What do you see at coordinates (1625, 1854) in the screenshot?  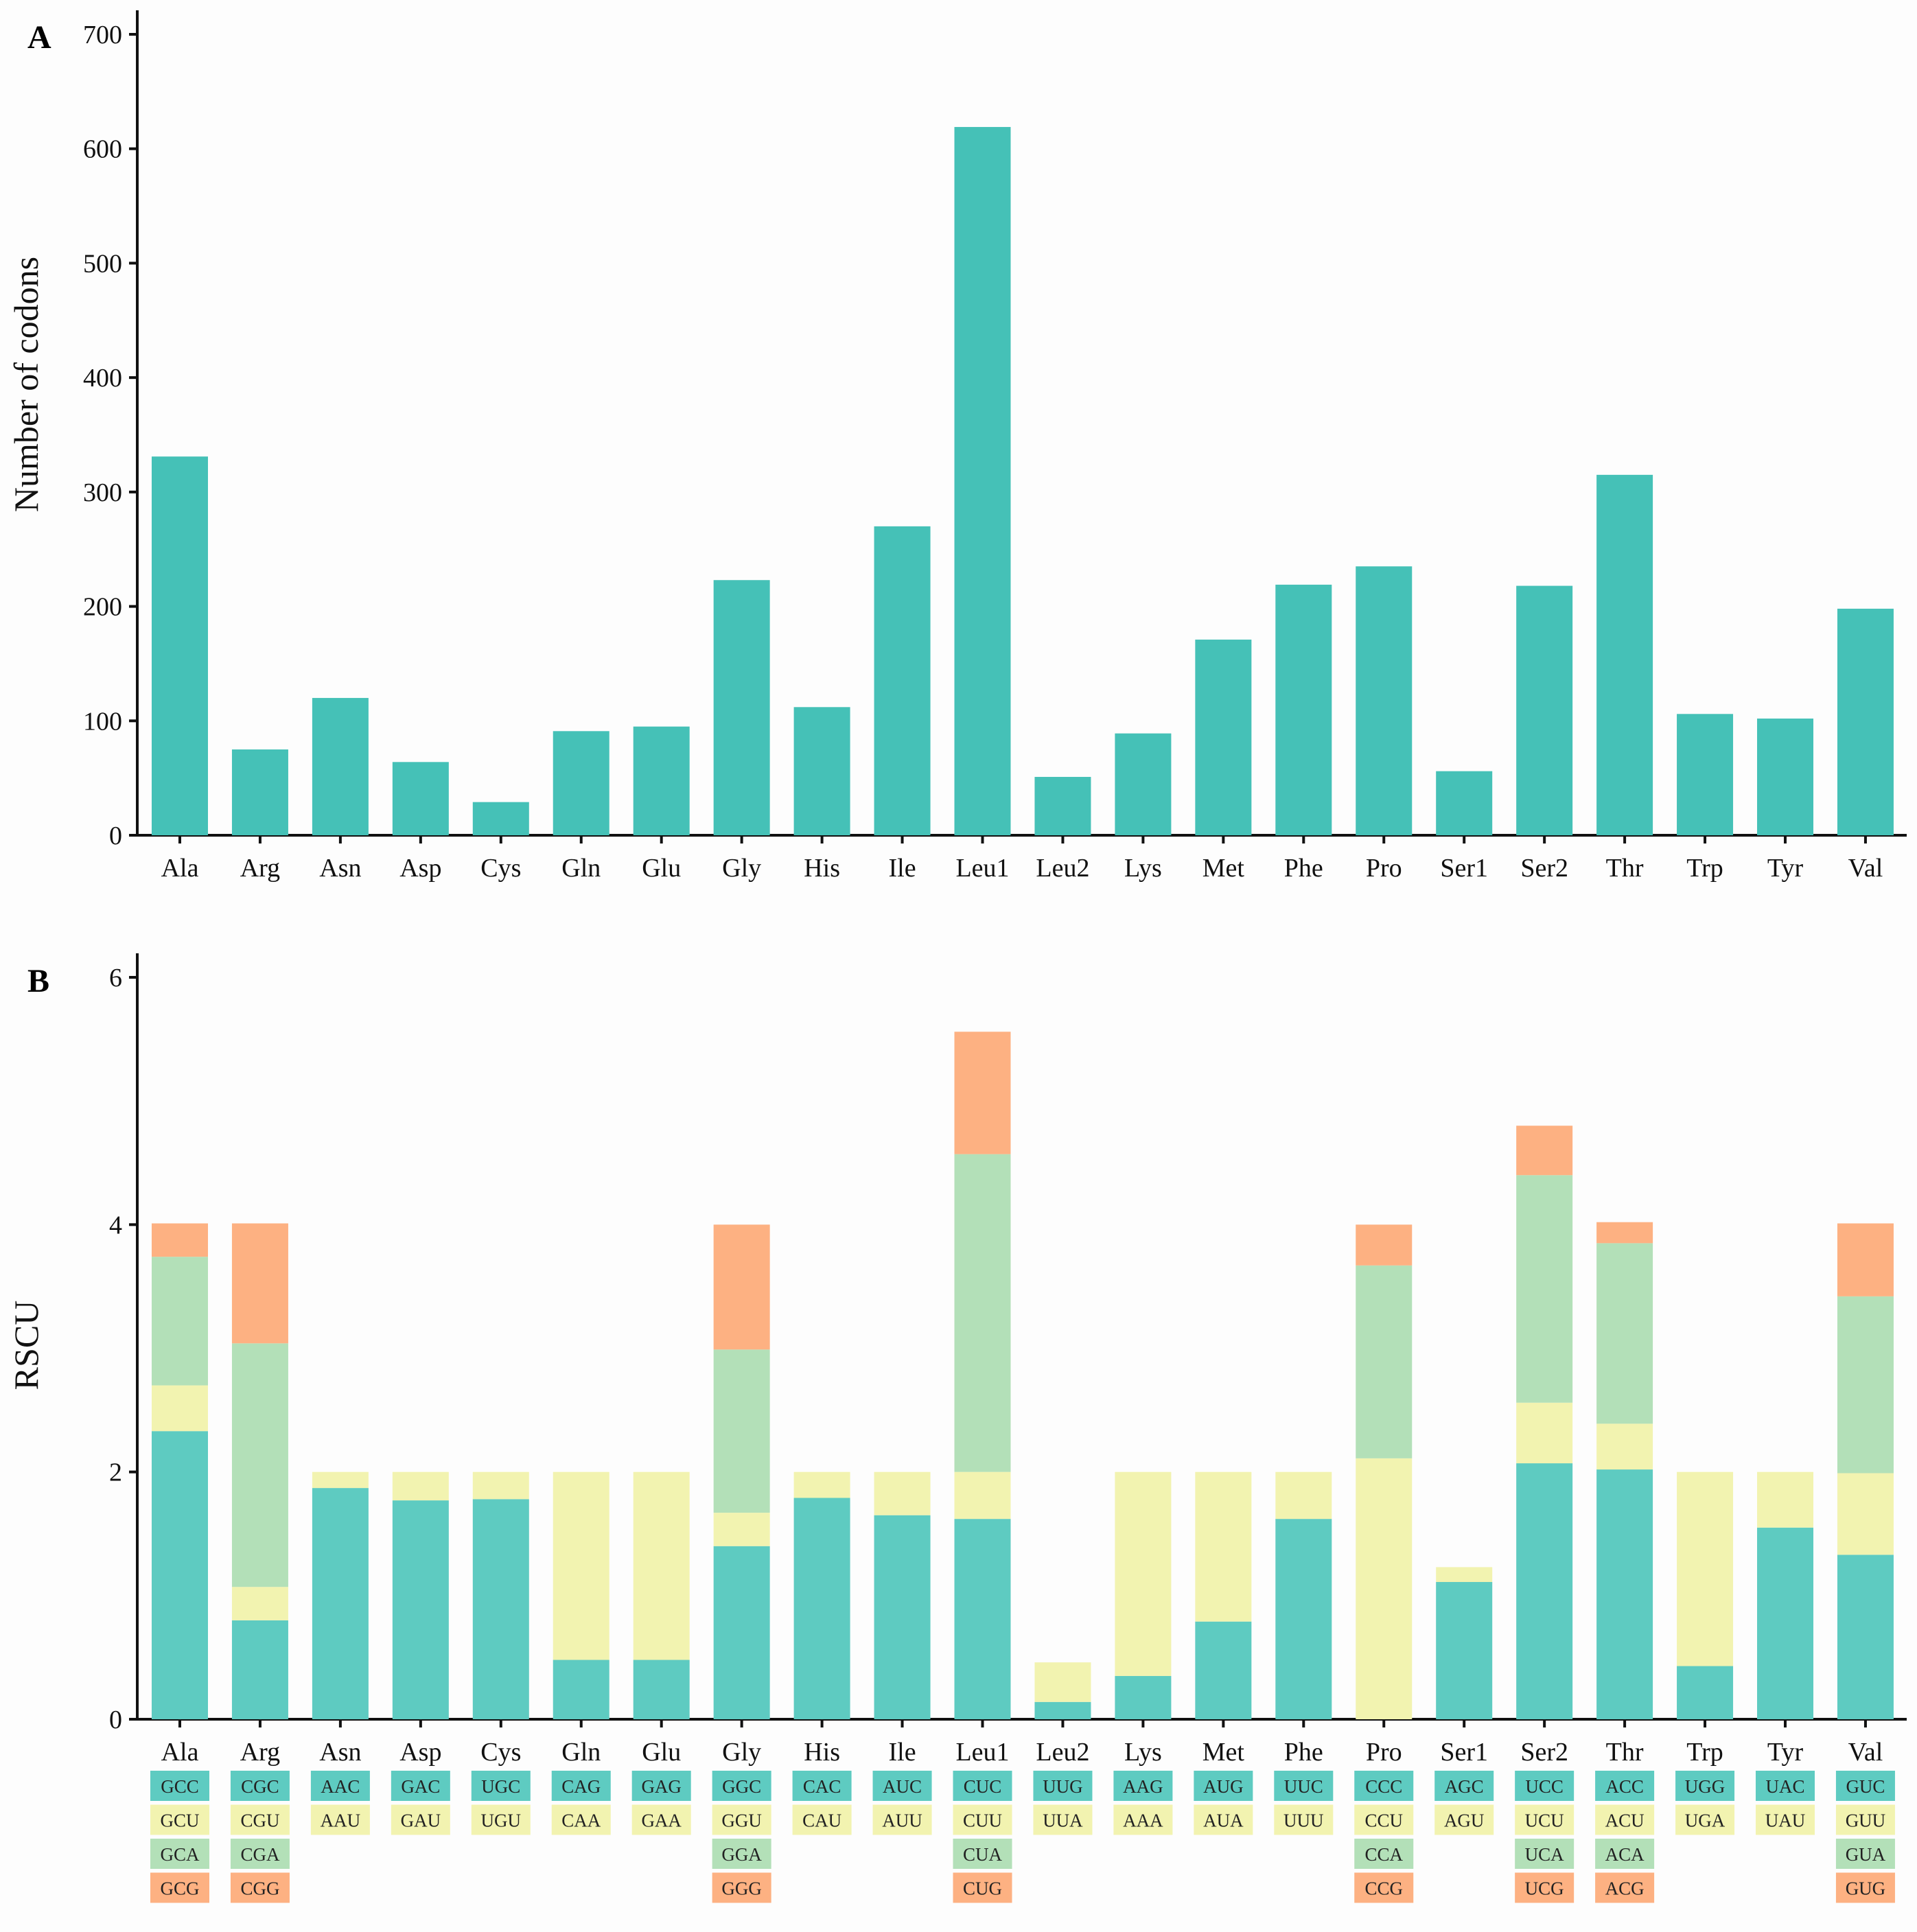 I see `codon-label-aca: ACA` at bounding box center [1625, 1854].